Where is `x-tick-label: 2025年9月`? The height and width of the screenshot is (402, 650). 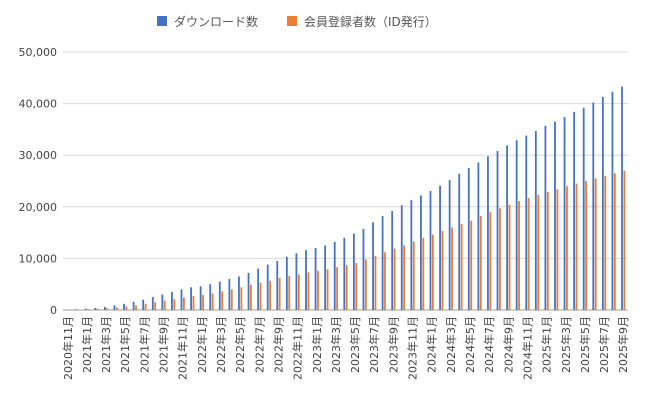 x-tick-label: 2025年9月 is located at coordinates (623, 344).